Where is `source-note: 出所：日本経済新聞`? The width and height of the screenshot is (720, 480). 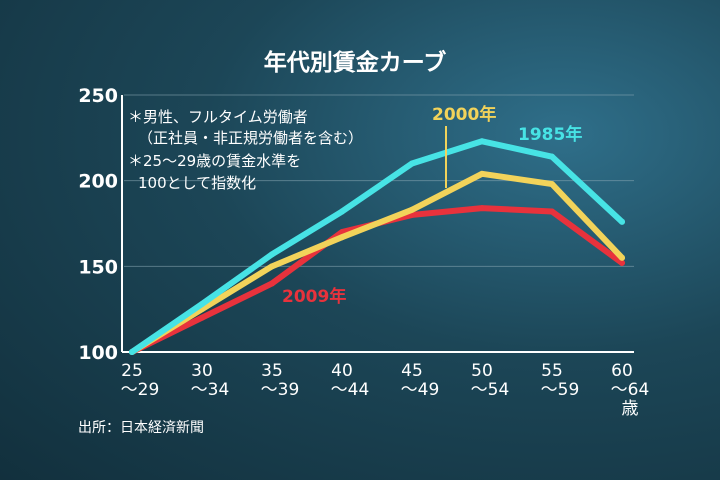
source-note: 出所：日本経済新聞 is located at coordinates (141, 428).